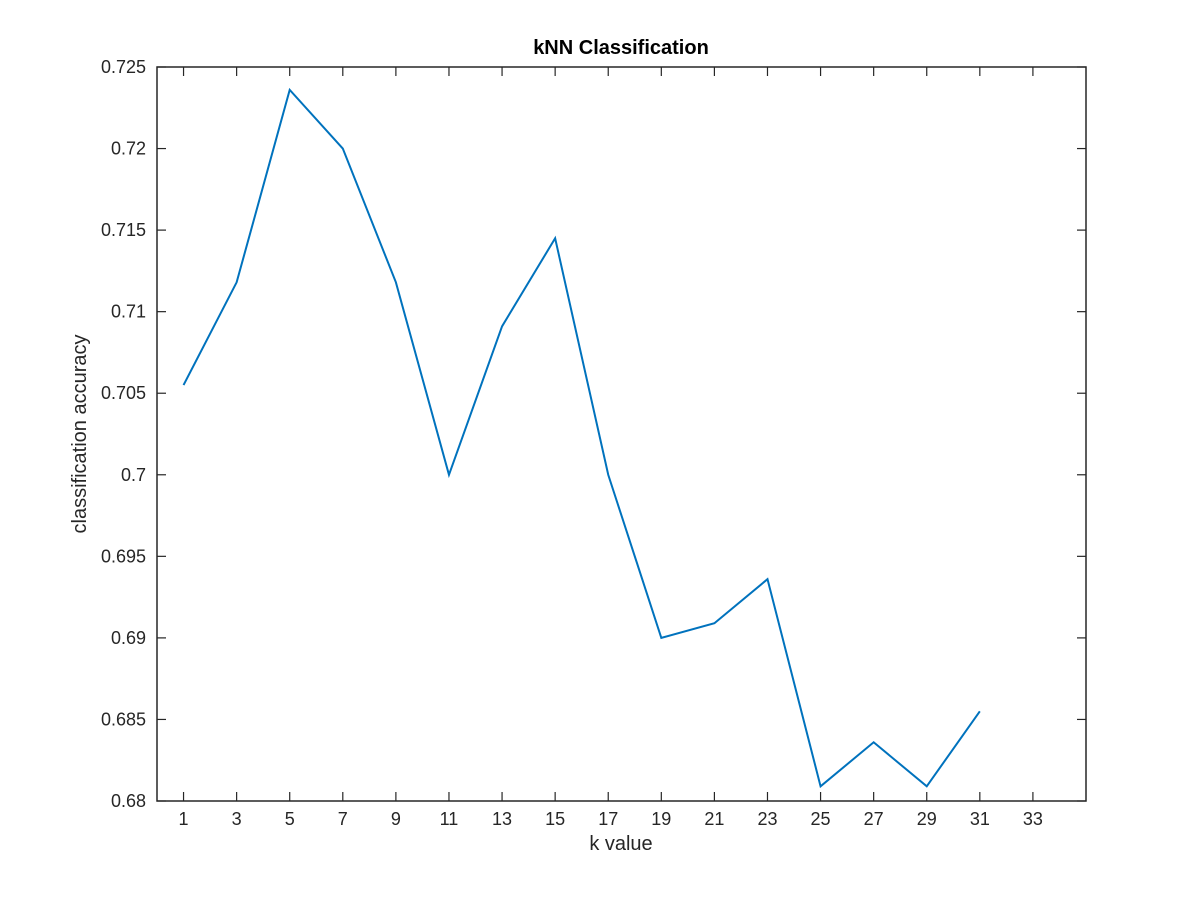  I want to click on y-axis-title: classification accuracy, so click(80, 434).